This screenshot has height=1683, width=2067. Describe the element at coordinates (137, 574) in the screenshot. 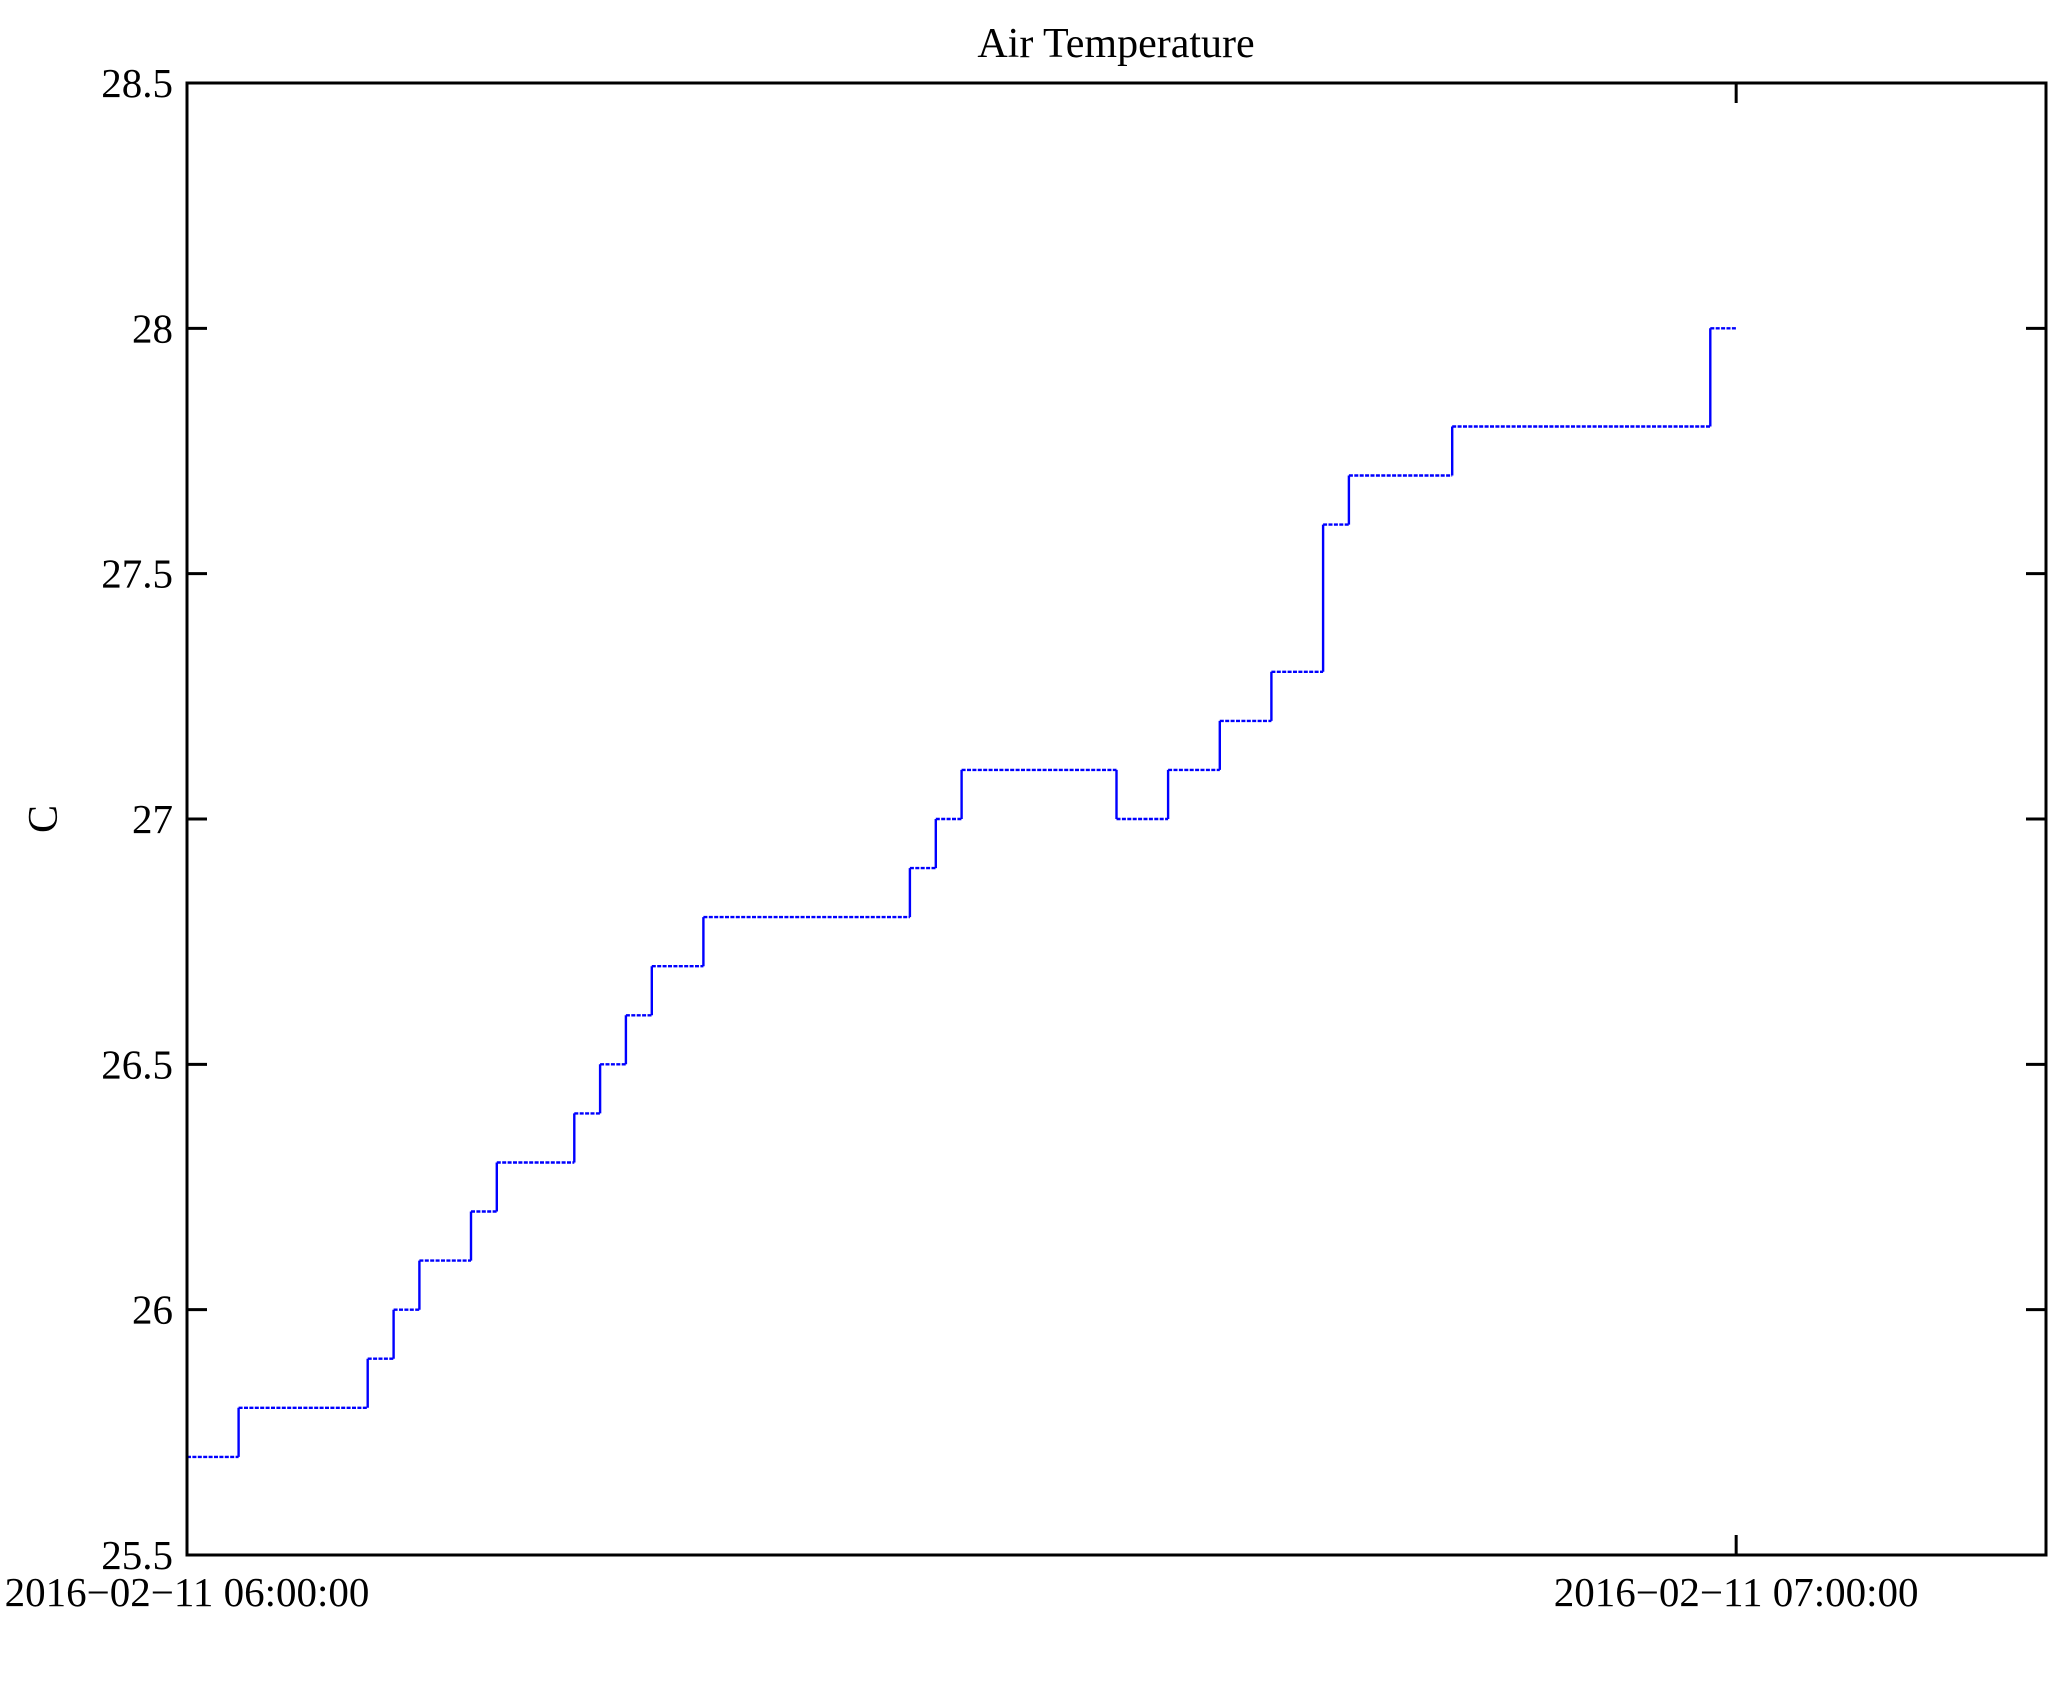

I see `y-tick-label: 27.5` at that location.